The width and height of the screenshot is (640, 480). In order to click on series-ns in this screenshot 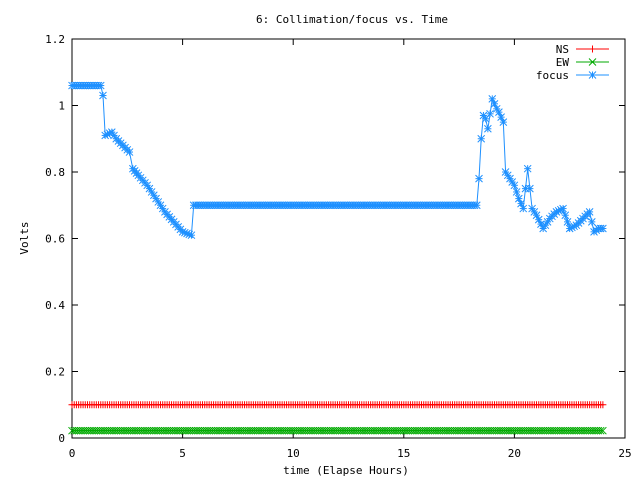, I will do `click(337, 405)`.